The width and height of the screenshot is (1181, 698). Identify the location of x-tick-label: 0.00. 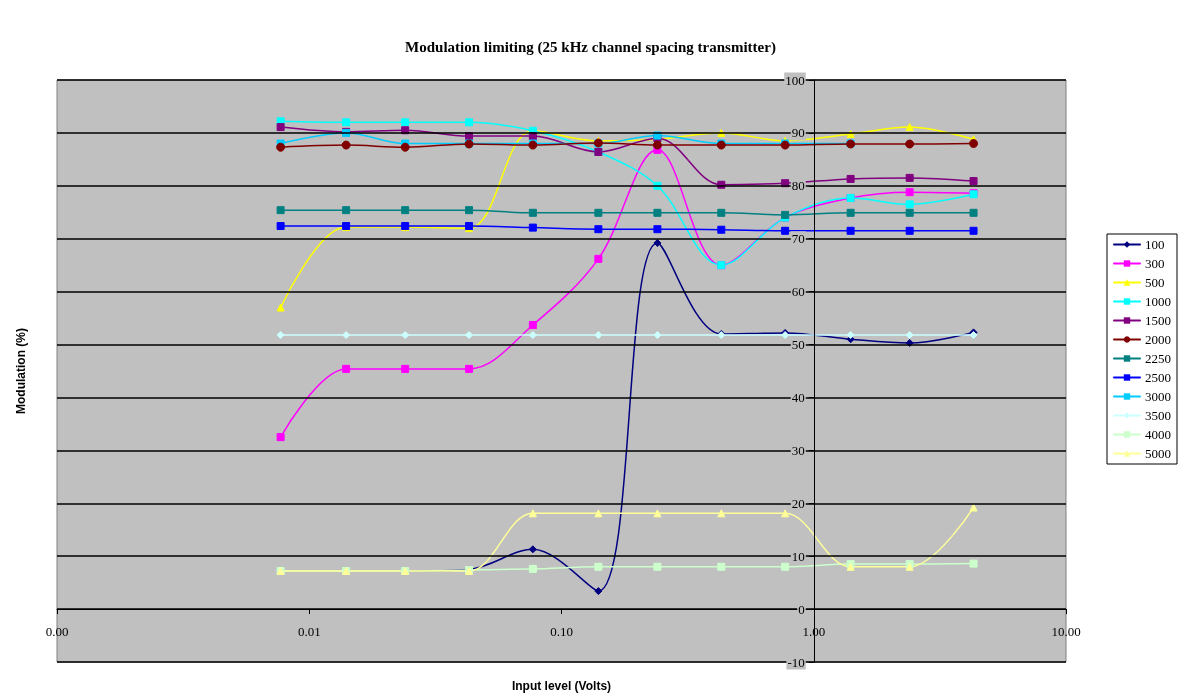
(57, 632).